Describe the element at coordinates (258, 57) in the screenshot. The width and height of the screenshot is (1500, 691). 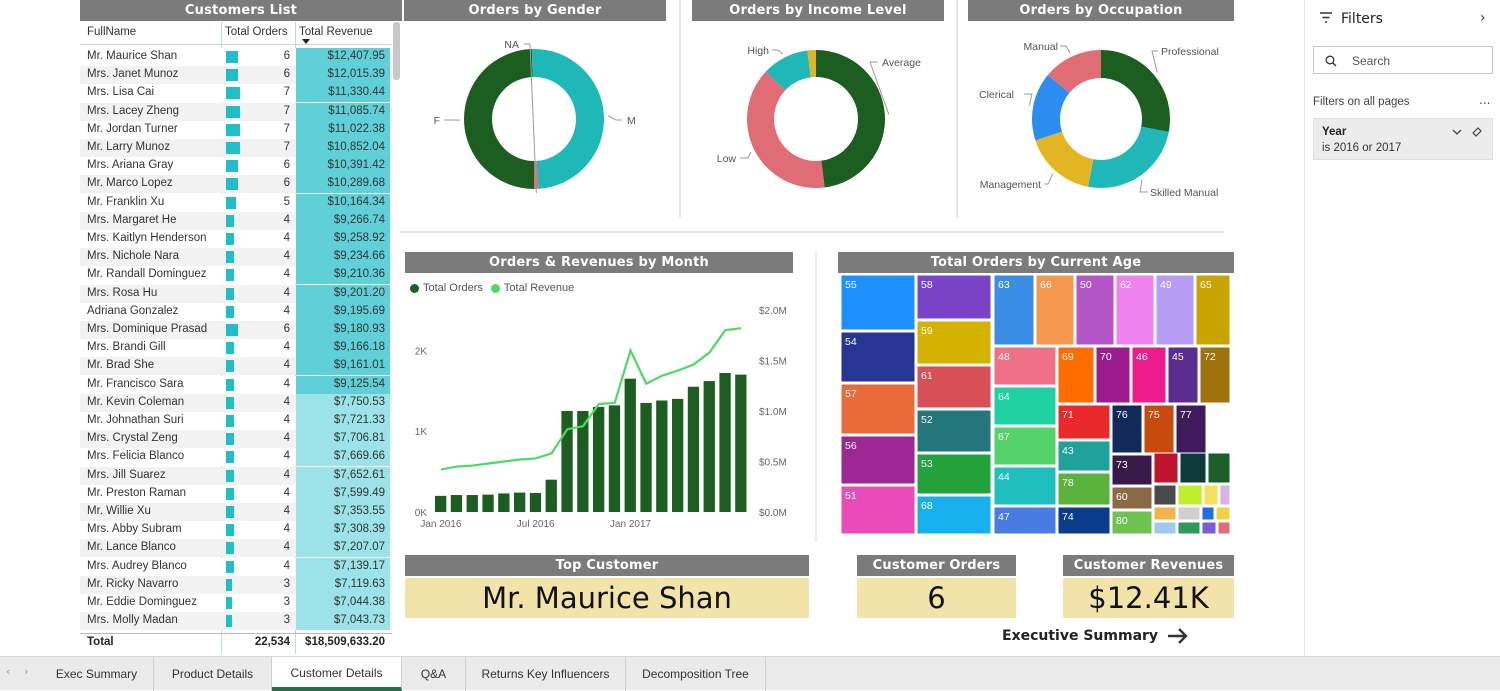
I see `cell-total-orders: 6` at that location.